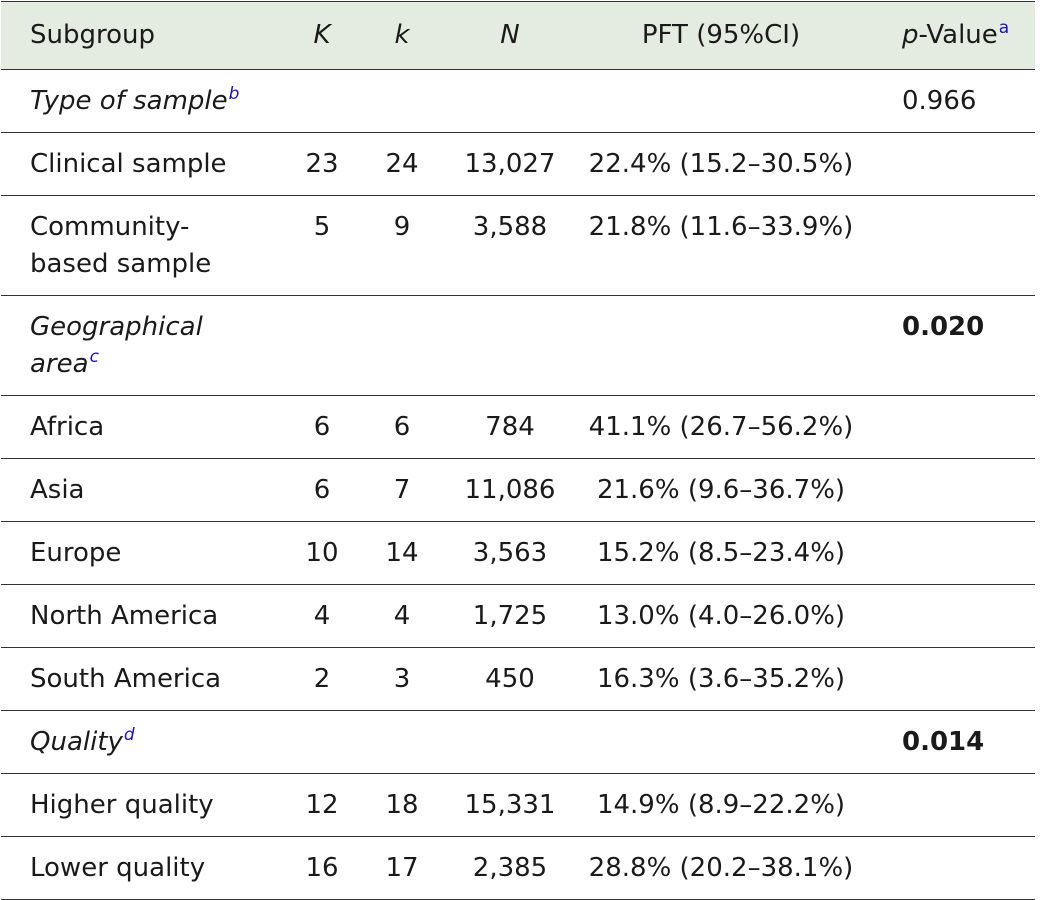 The image size is (1040, 900). Describe the element at coordinates (322, 553) in the screenshot. I see `cell-K: 10` at that location.